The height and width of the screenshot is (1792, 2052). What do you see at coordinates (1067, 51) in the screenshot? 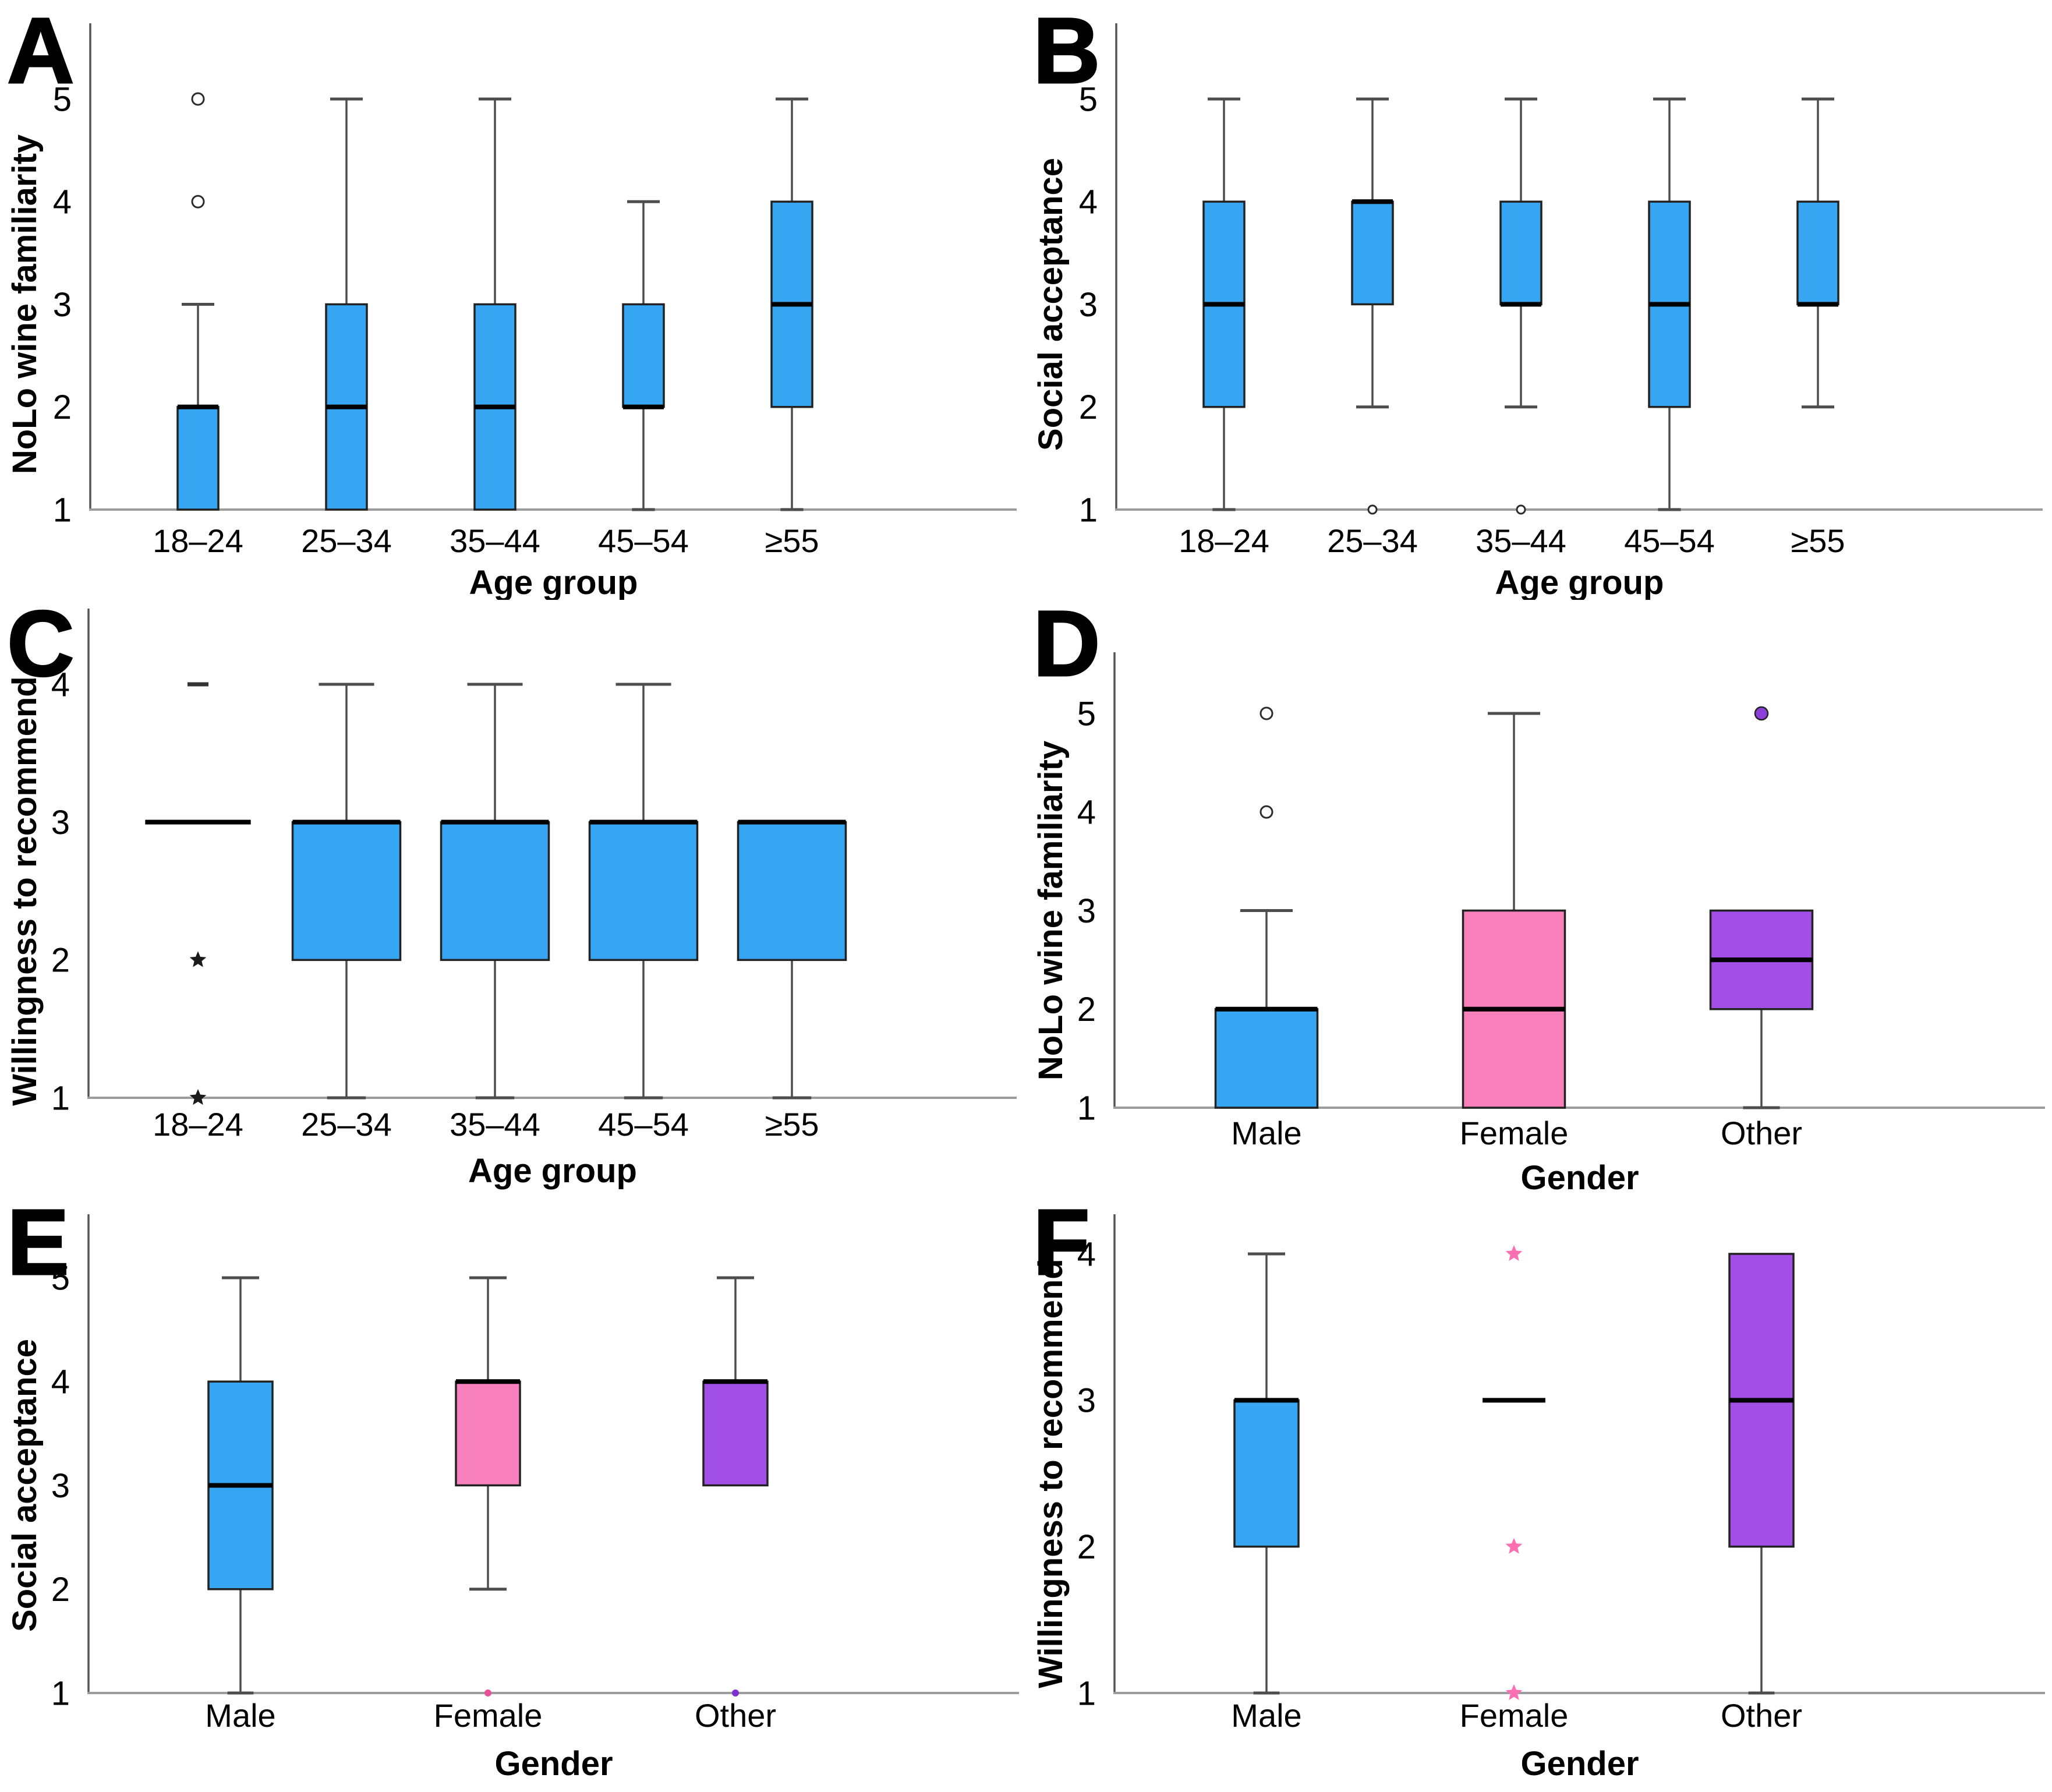
I see `panel-B-letter: B` at bounding box center [1067, 51].